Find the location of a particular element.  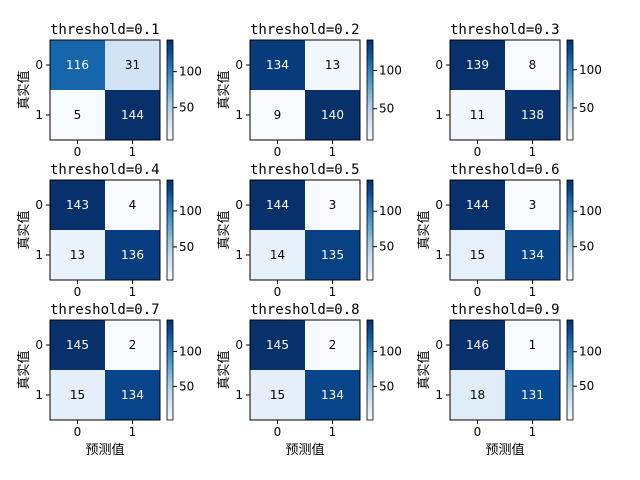

x-axis-label: 预测值 is located at coordinates (304, 450).